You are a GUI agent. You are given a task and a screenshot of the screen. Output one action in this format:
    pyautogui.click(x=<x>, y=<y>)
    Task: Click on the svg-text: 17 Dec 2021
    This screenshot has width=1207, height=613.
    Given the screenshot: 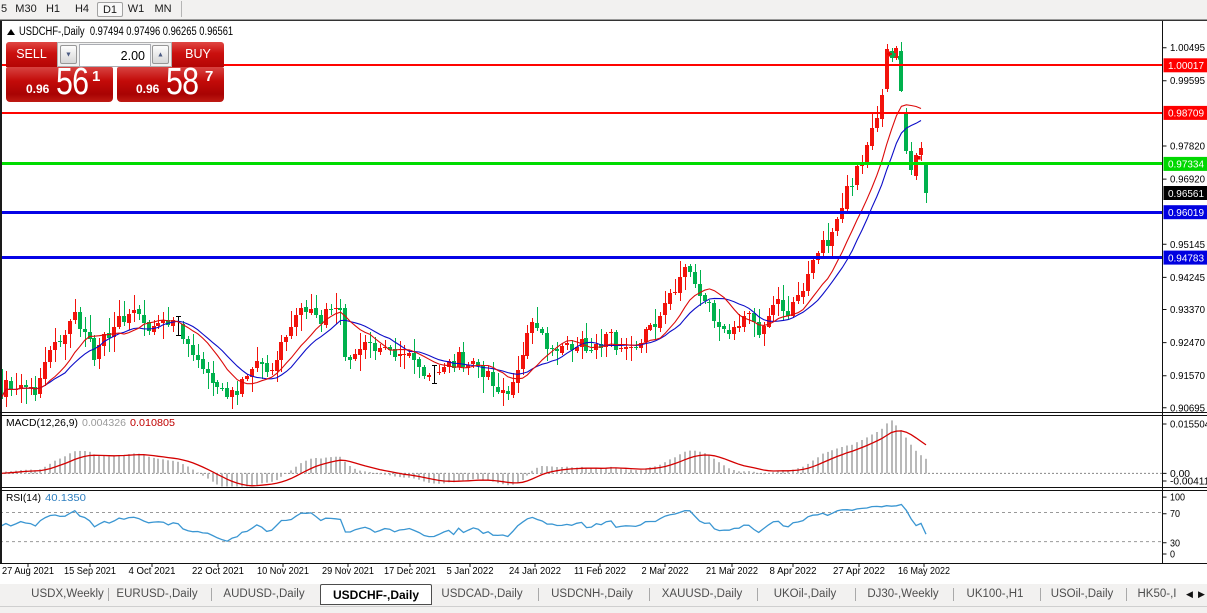 What is the action you would take?
    pyautogui.click(x=410, y=571)
    